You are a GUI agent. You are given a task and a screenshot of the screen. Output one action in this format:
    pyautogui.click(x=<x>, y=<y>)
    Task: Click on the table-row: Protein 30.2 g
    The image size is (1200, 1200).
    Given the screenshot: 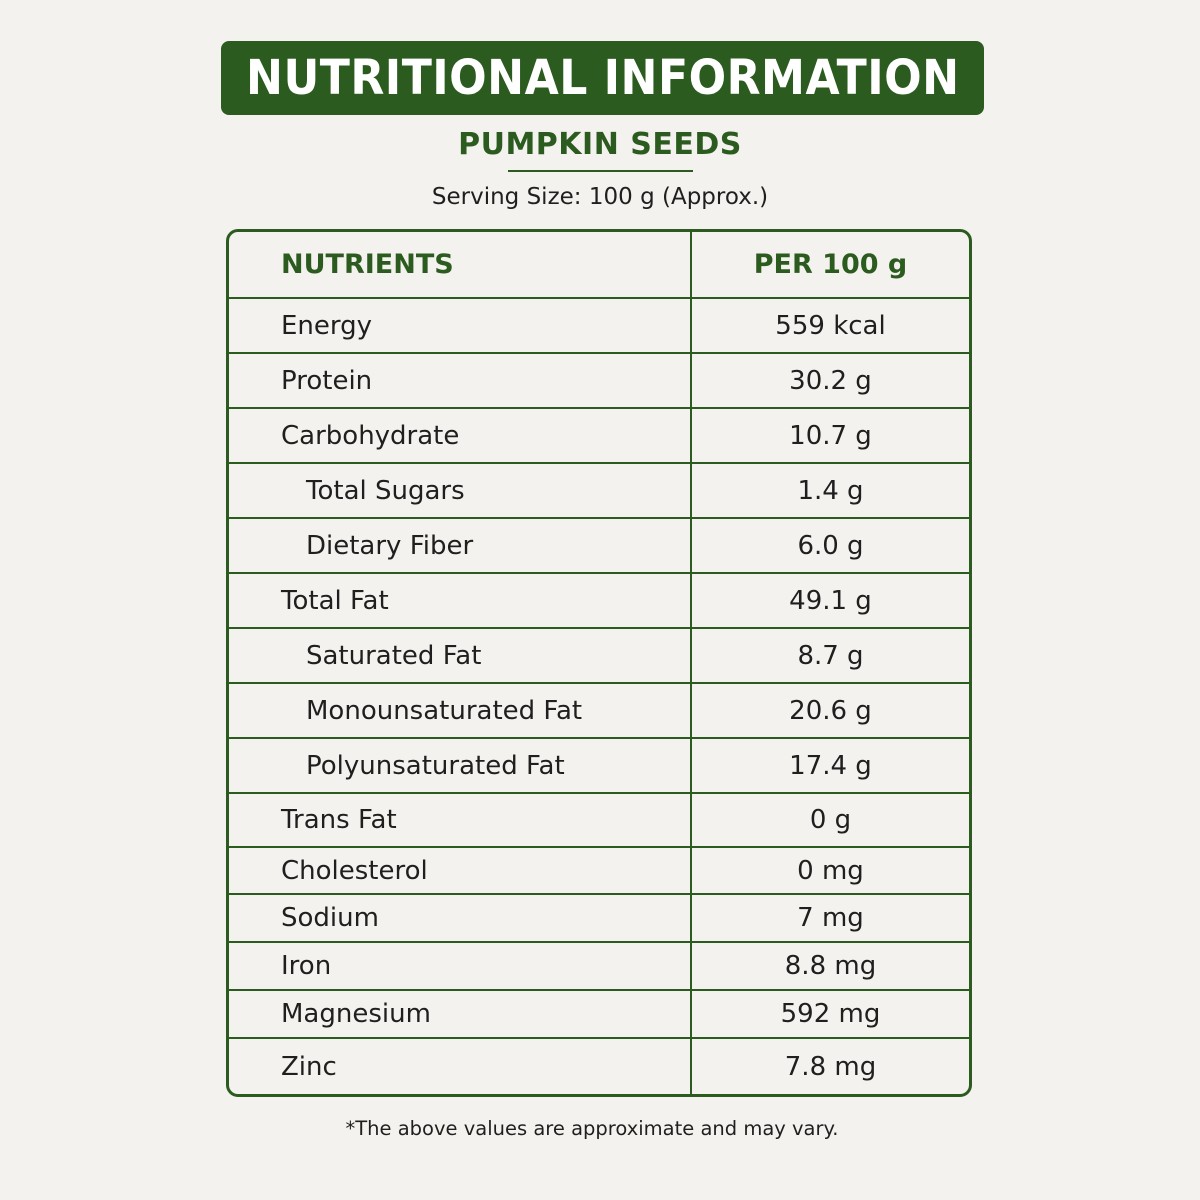 What is the action you would take?
    pyautogui.click(x=599, y=381)
    